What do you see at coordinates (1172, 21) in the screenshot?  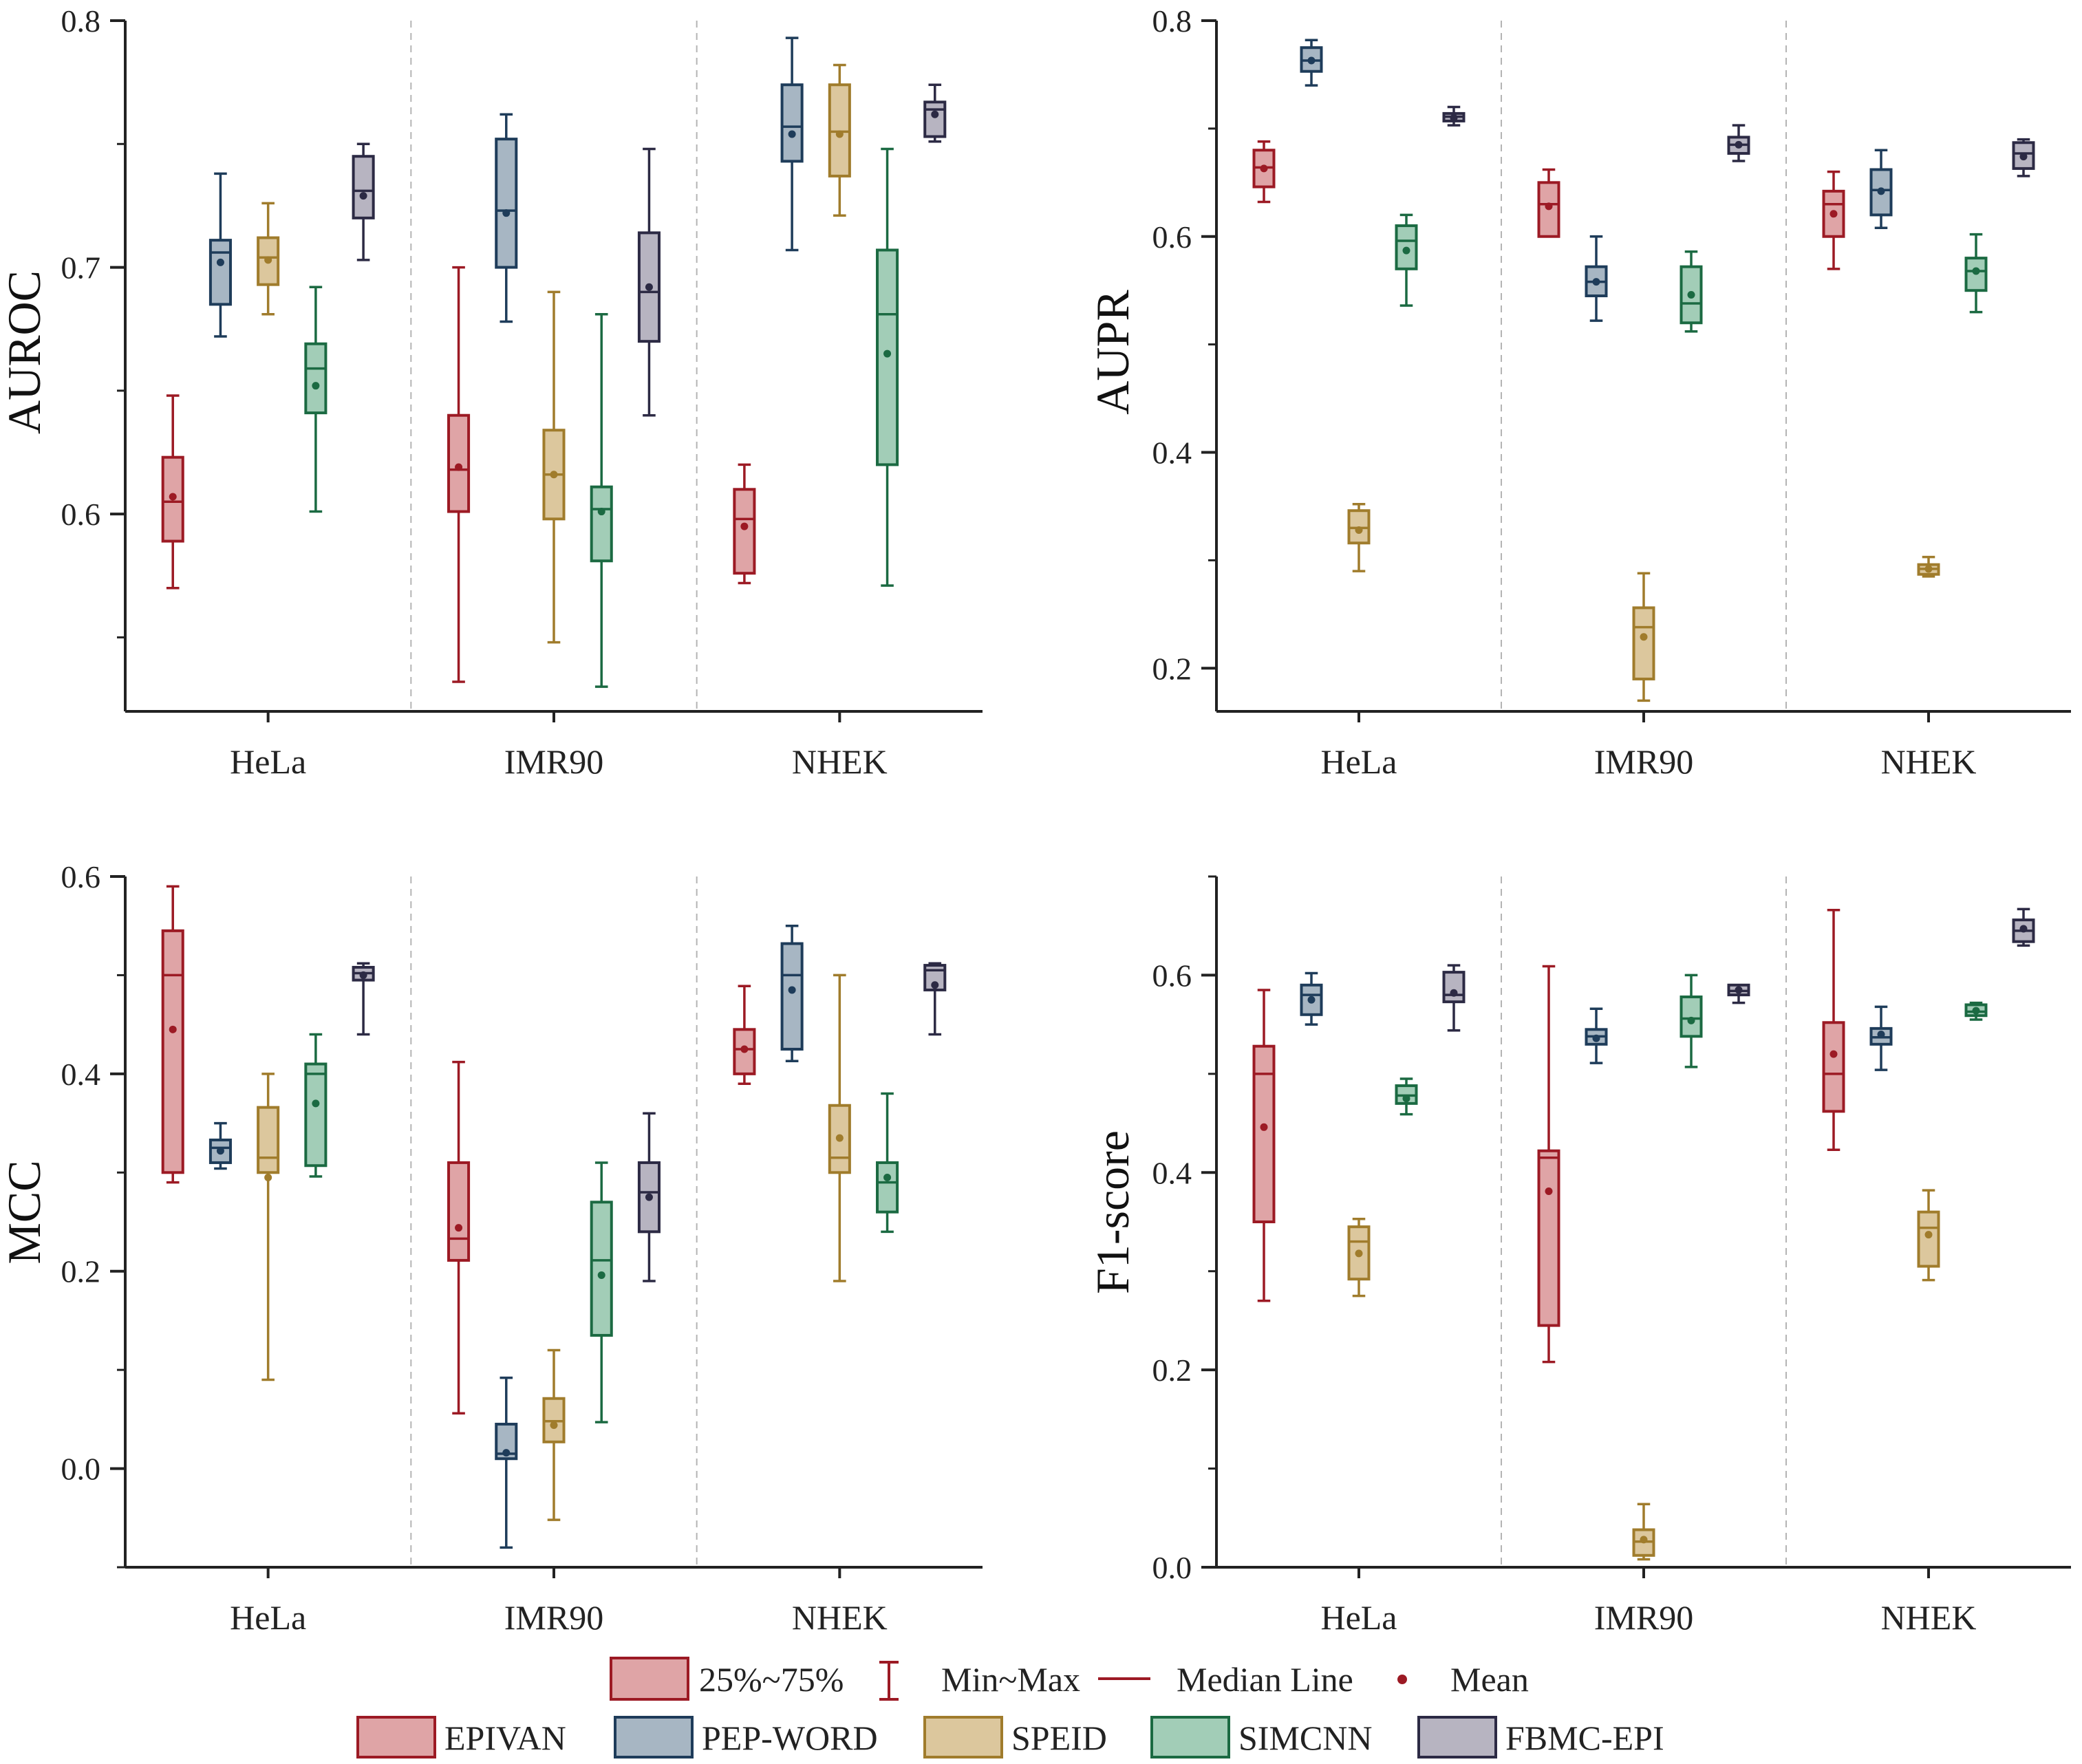 I see `y-tick-label: 0.8` at bounding box center [1172, 21].